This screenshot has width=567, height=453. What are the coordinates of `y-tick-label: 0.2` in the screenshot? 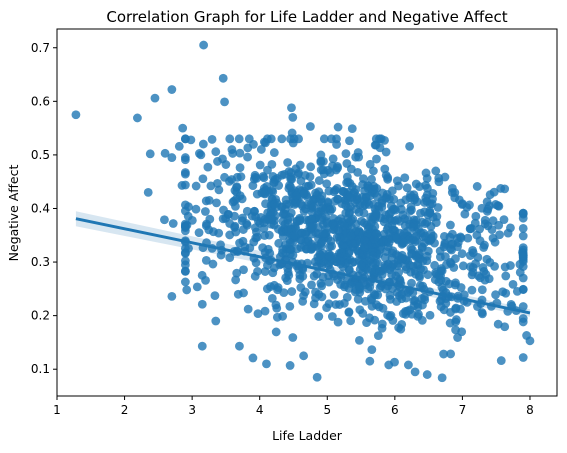 It's located at (40, 316).